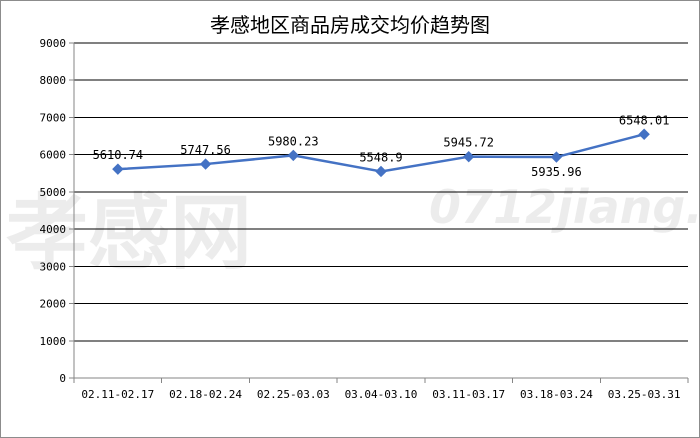 This screenshot has height=438, width=700. What do you see at coordinates (53, 341) in the screenshot?
I see `y-tick-label: 1000` at bounding box center [53, 341].